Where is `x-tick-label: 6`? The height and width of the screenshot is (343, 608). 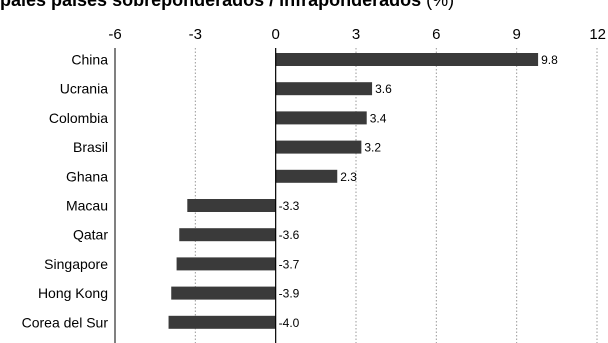
x-tick-label: 6 is located at coordinates (436, 34).